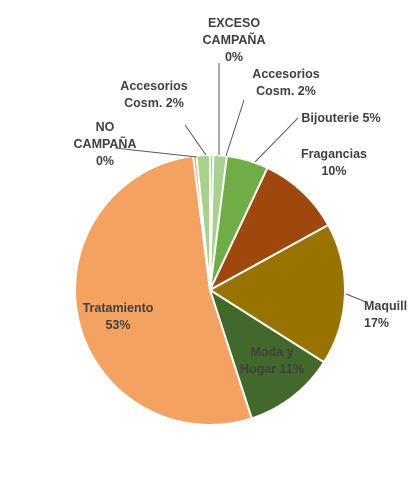 Image resolution: width=410 pixels, height=490 pixels. What do you see at coordinates (385, 306) in the screenshot?
I see `slice-label-line: Maquill` at bounding box center [385, 306].